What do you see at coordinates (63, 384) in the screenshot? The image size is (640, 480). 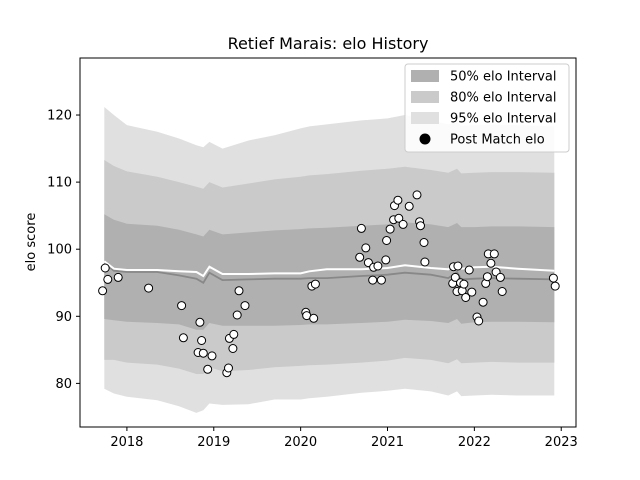 I see `y-tick-label: 80` at bounding box center [63, 384].